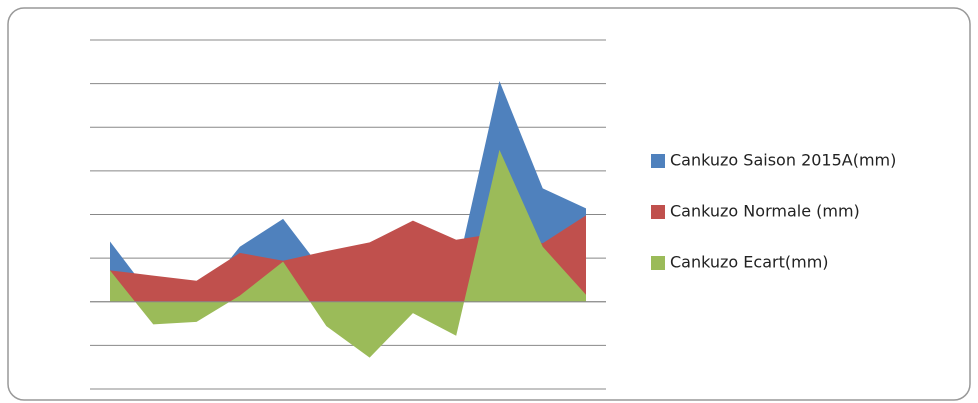  I want to click on area, so click(348, 258).